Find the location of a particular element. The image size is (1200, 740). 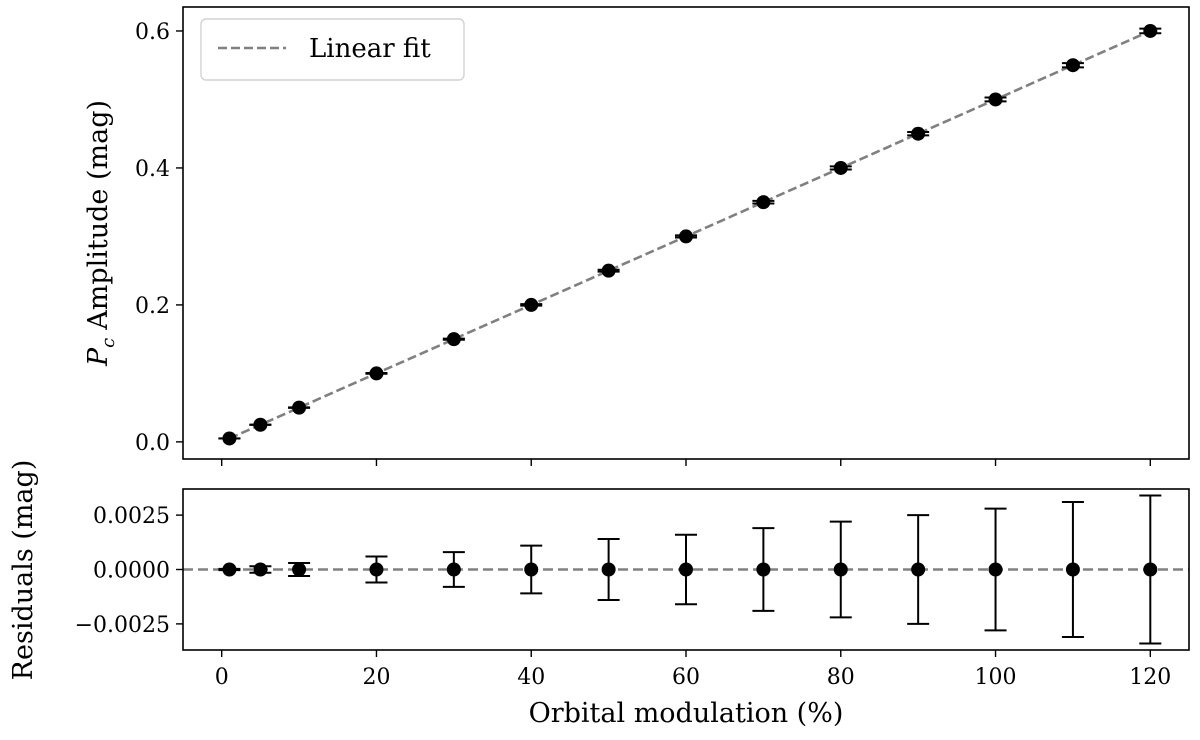

x-tick-label: 100 is located at coordinates (996, 677).